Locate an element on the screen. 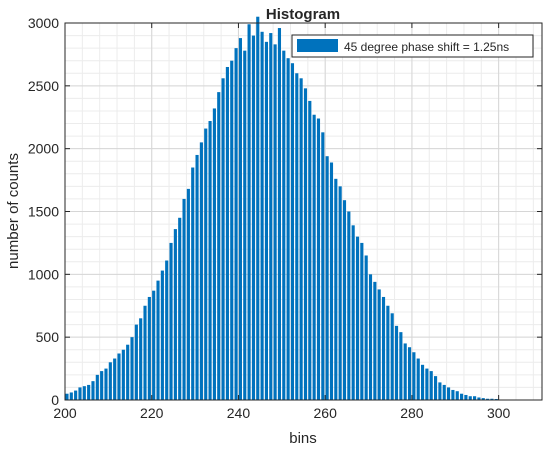 This screenshot has width=550, height=449. legend: 45 degree phase shift = 1.25ns is located at coordinates (412, 46).